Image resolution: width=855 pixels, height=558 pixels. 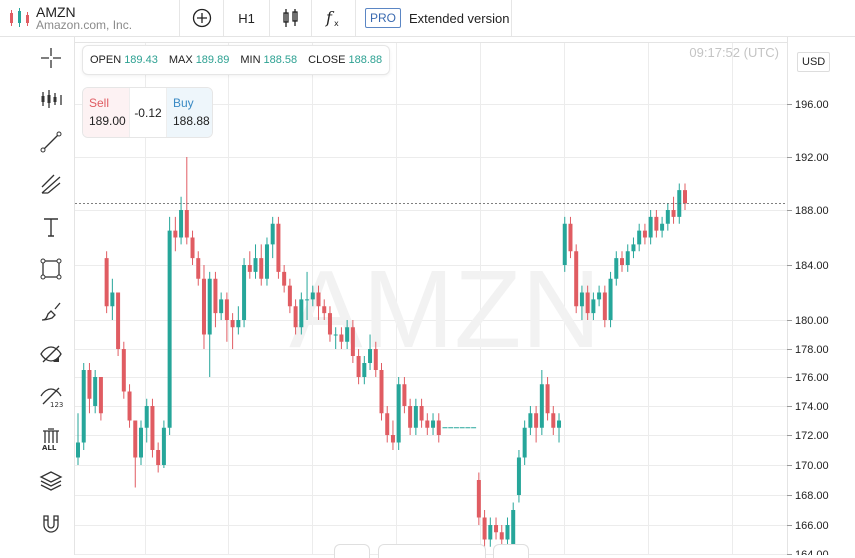 I want to click on pitchfork-icon, so click(x=51, y=184).